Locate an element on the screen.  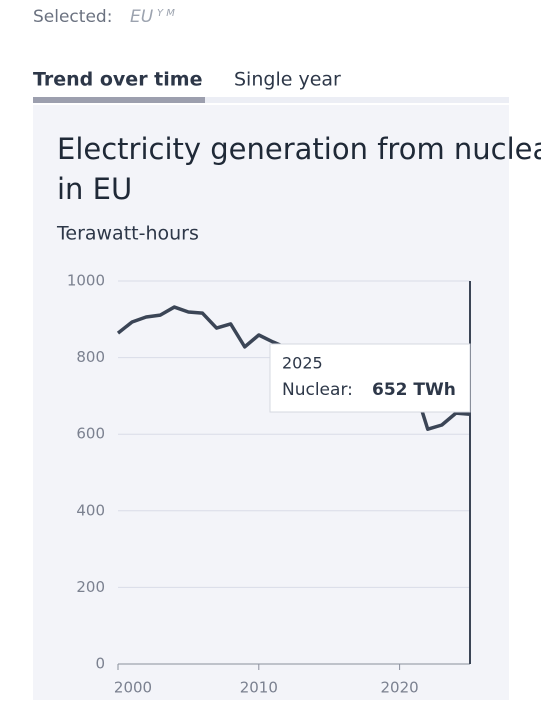
selected-label: Selected: is located at coordinates (72, 17).